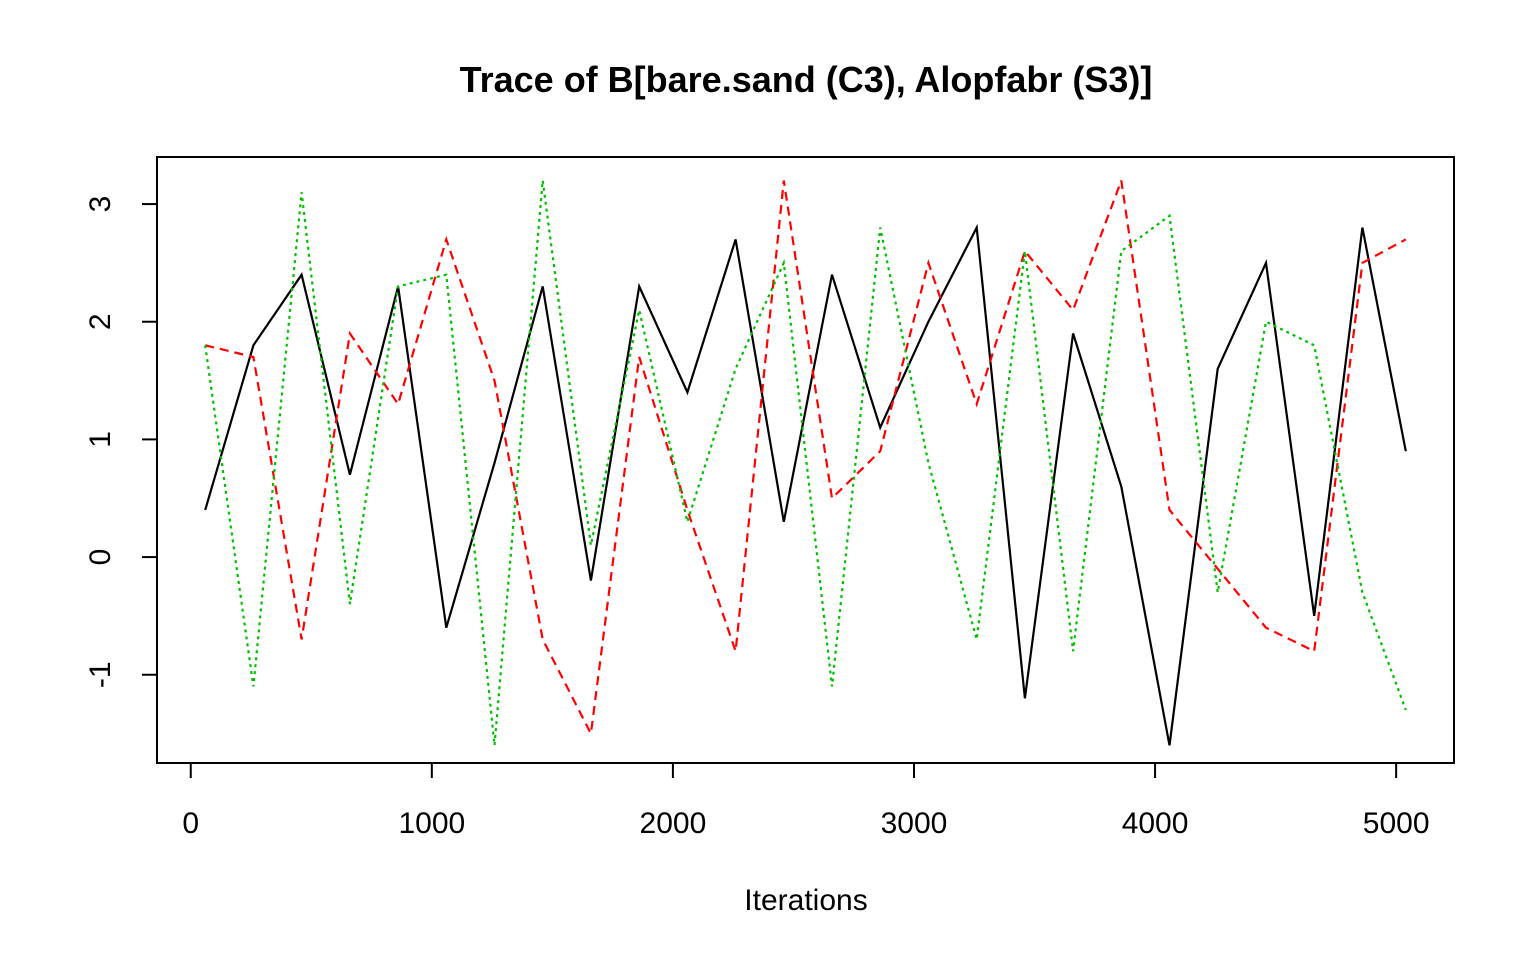 This screenshot has width=1536, height=960. Describe the element at coordinates (805, 900) in the screenshot. I see `x-axis-label: Iterations` at that location.